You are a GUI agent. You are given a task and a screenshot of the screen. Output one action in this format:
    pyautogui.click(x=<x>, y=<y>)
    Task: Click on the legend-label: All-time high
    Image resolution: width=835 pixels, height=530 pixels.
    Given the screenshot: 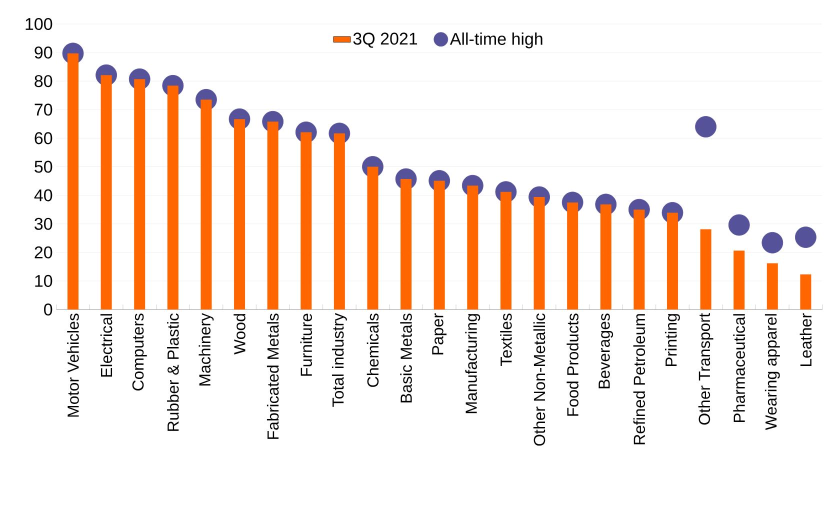 What is the action you would take?
    pyautogui.click(x=496, y=40)
    